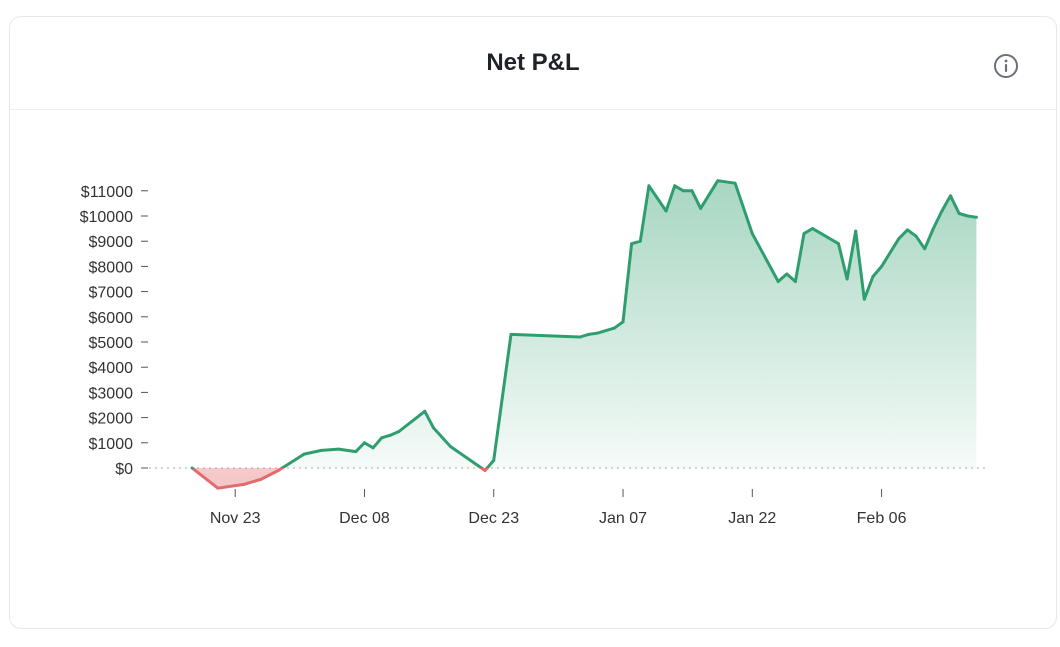 The width and height of the screenshot is (1060, 647). Describe the element at coordinates (111, 242) in the screenshot. I see `y-tick-label: $9000` at that location.